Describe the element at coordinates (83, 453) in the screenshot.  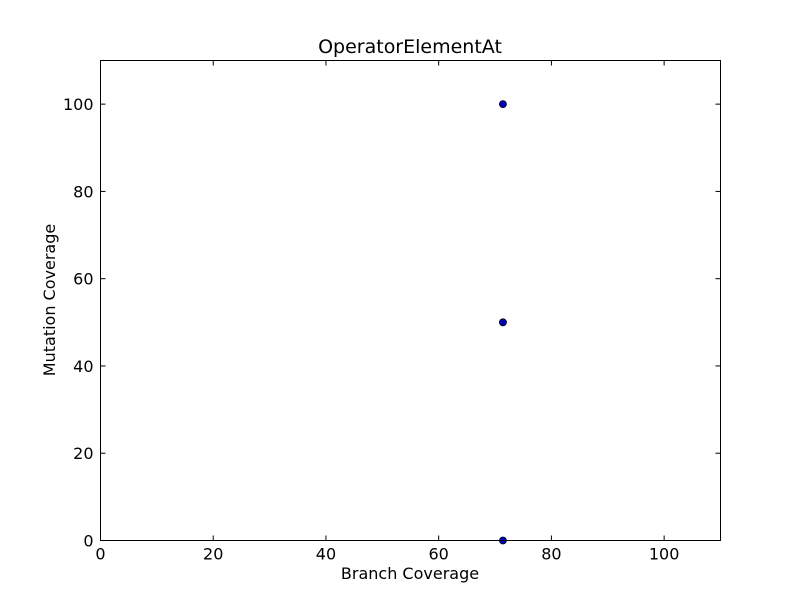
I see `y-tick-label: 20` at that location.